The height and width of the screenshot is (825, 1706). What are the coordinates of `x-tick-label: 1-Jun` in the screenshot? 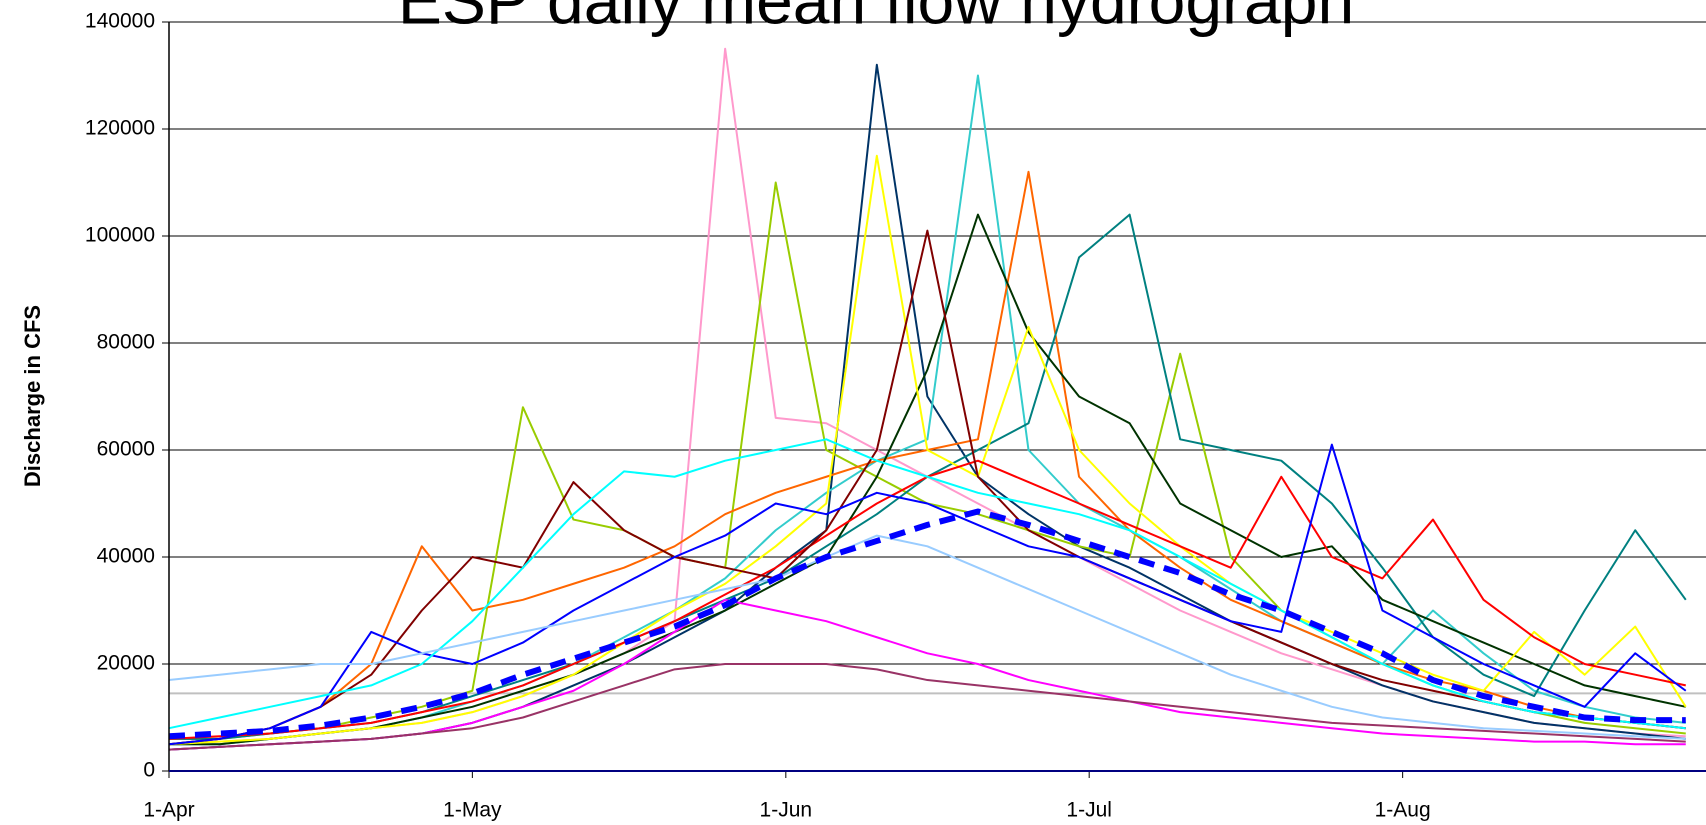 It's located at (786, 810).